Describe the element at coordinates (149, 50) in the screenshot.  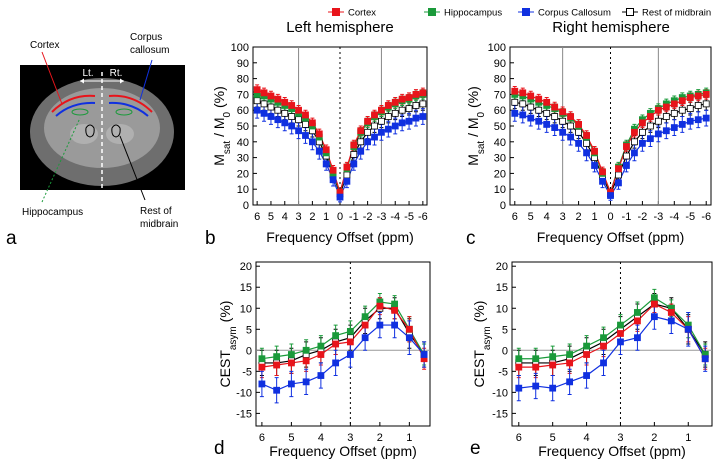
I see `callosum-label: callosum` at that location.